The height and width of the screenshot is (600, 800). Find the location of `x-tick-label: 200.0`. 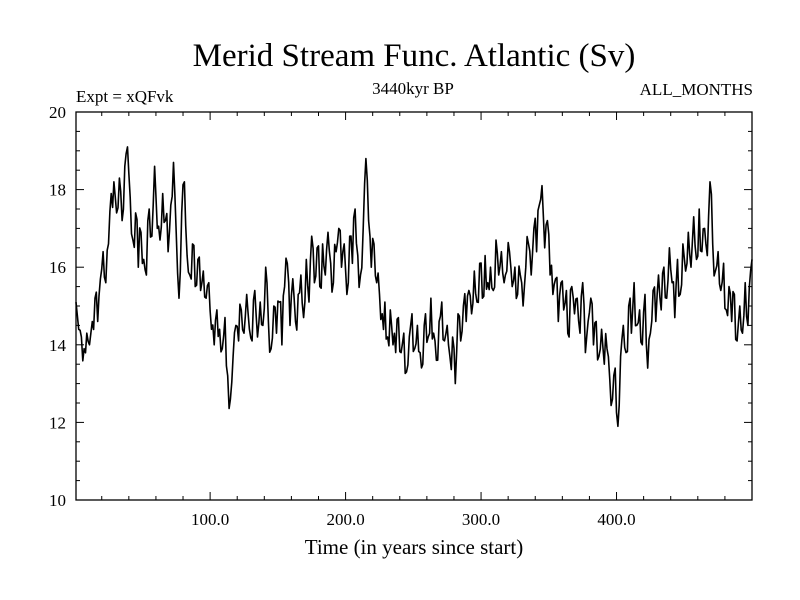

x-tick-label: 200.0 is located at coordinates (345, 519).